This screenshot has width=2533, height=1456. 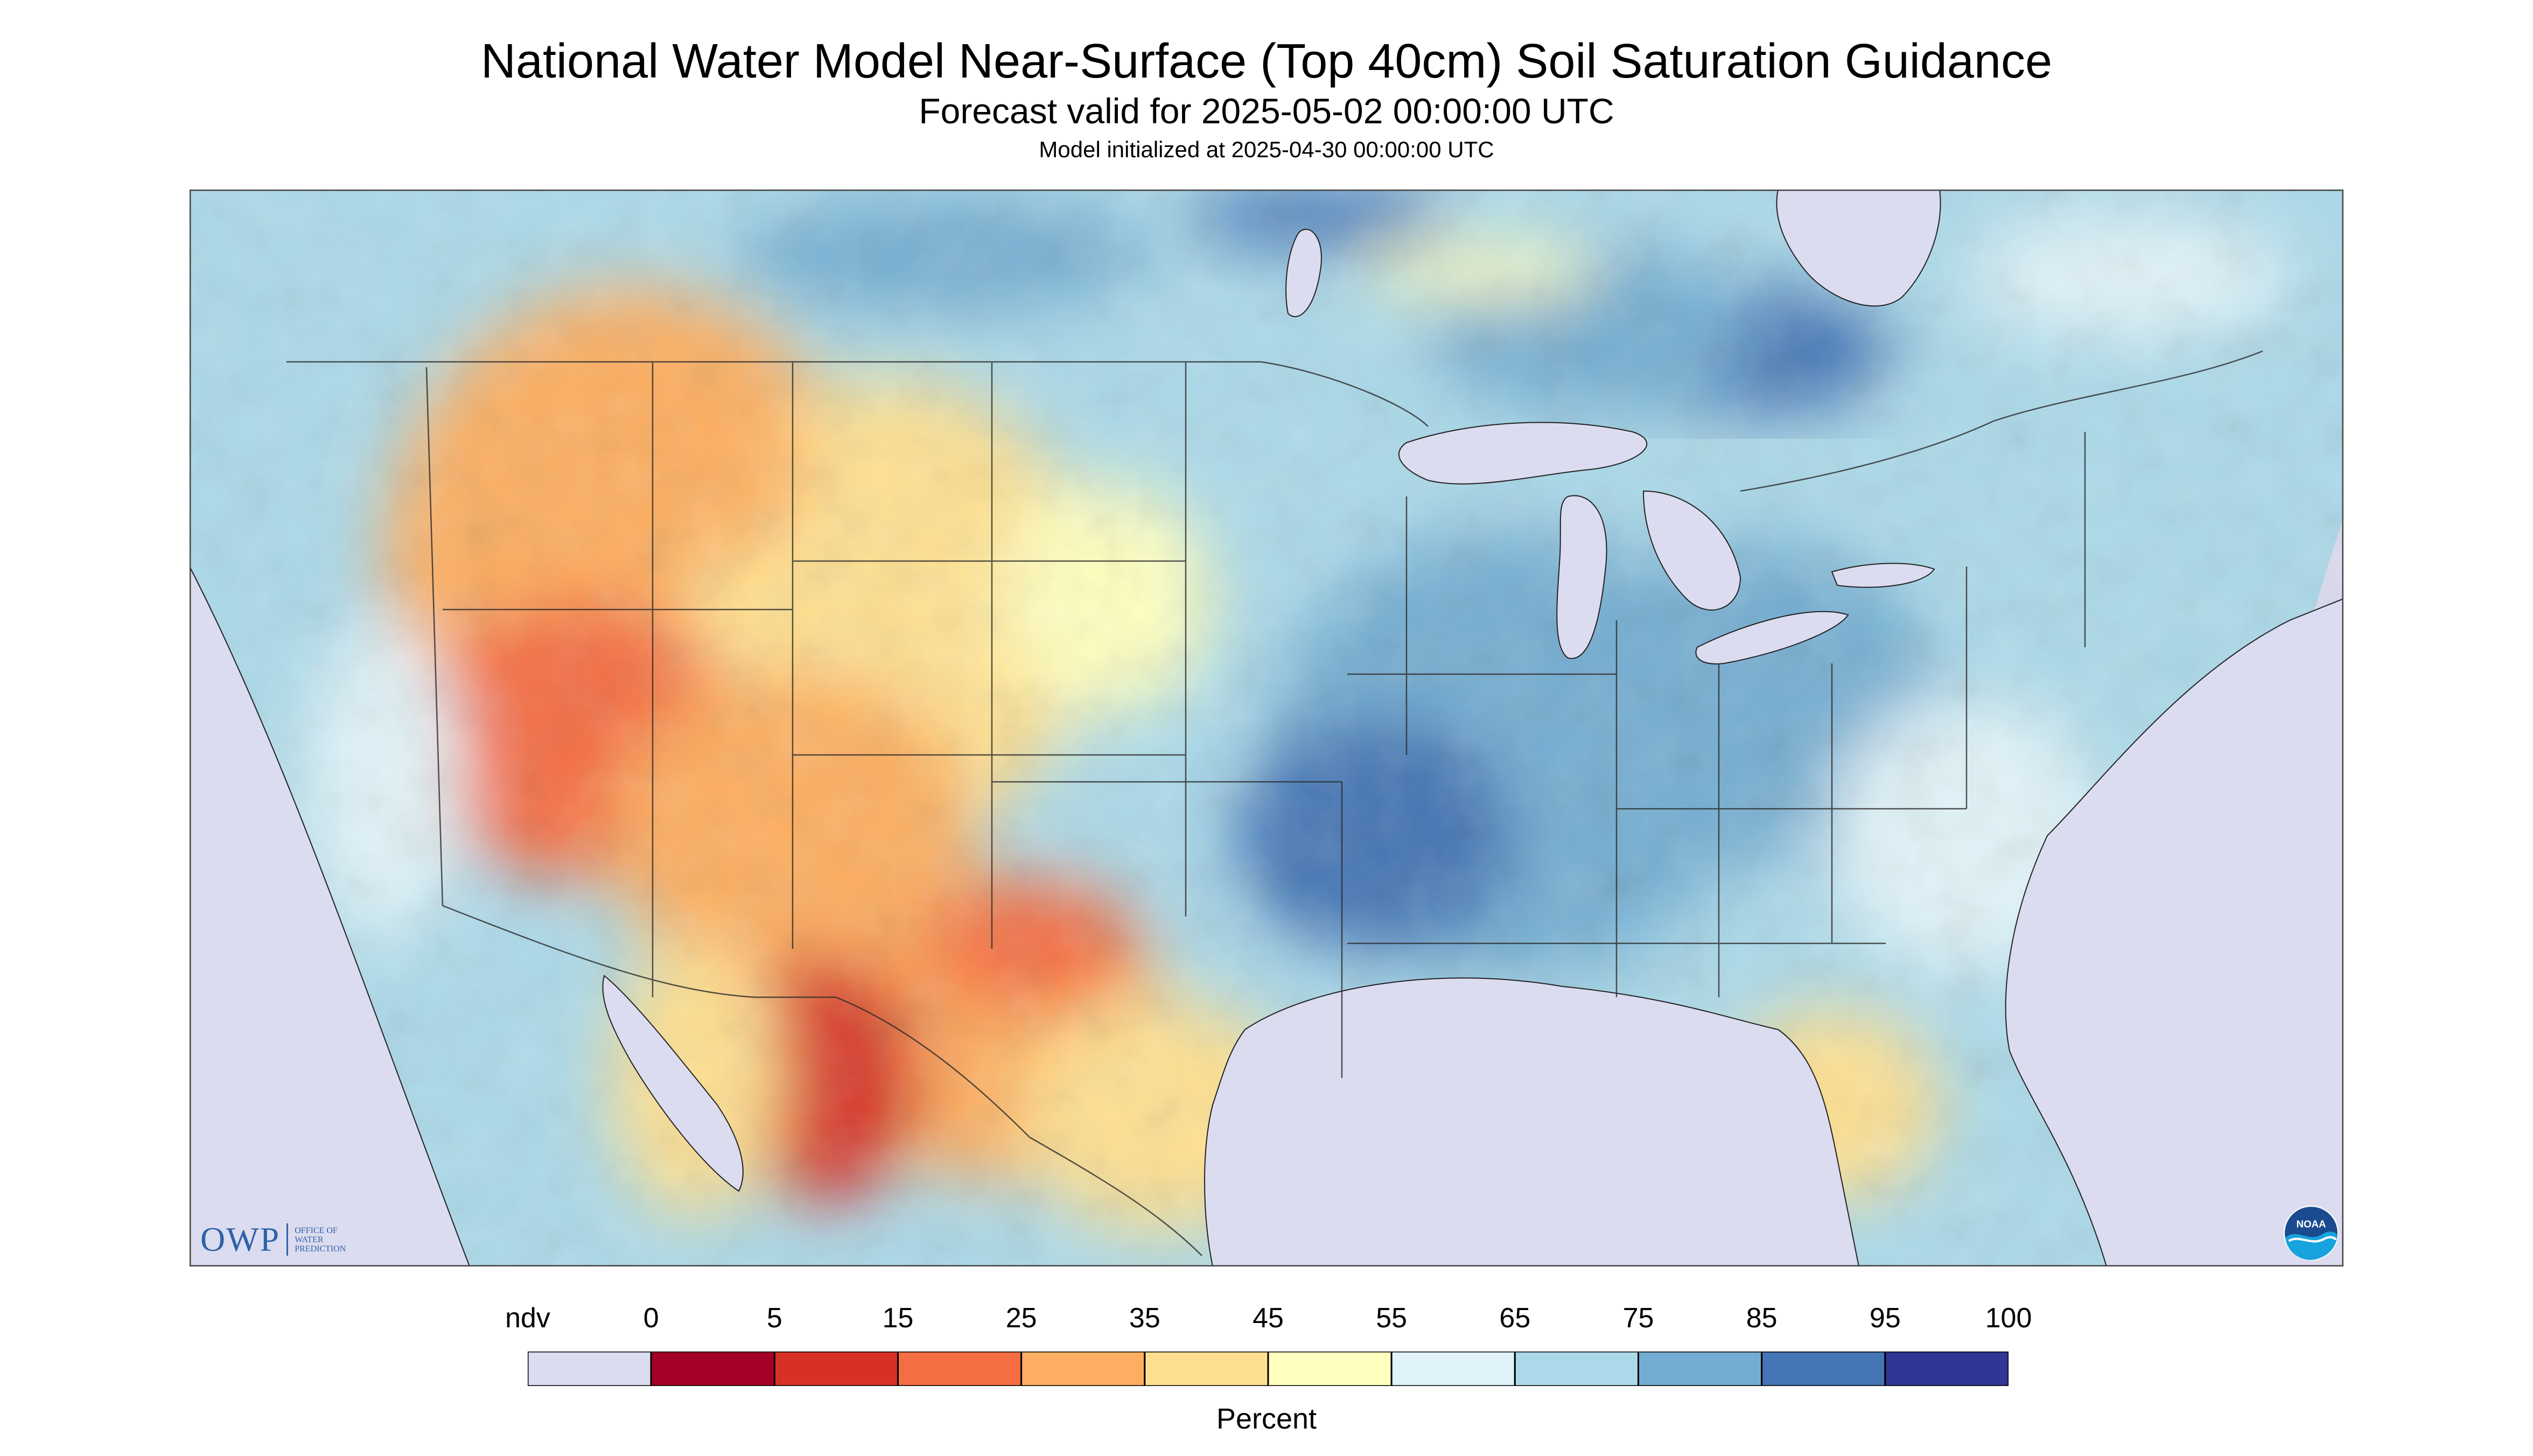 I want to click on owp-line-3: PREDICTION, so click(x=320, y=1249).